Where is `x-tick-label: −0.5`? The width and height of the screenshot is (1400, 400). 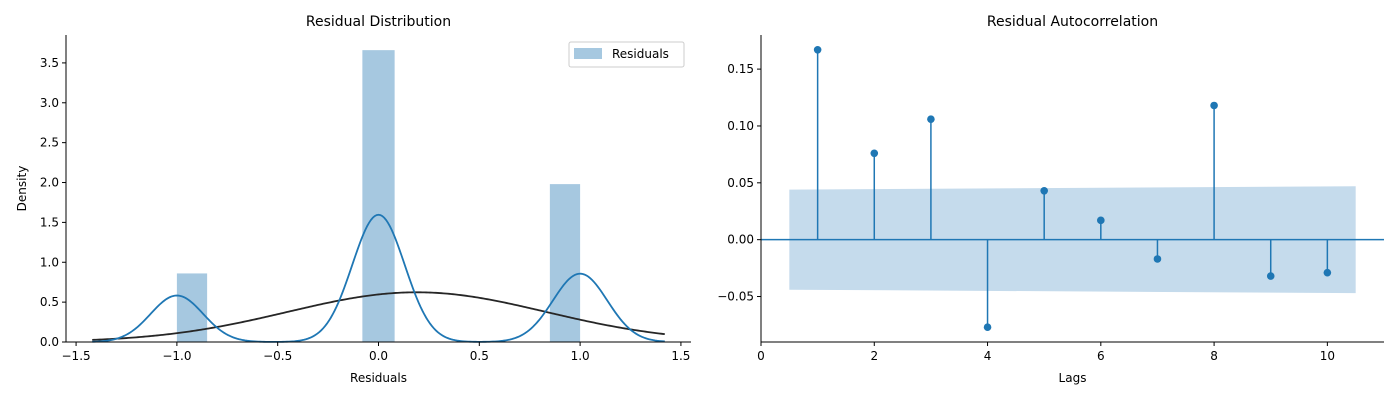 x-tick-label: −0.5 is located at coordinates (277, 356).